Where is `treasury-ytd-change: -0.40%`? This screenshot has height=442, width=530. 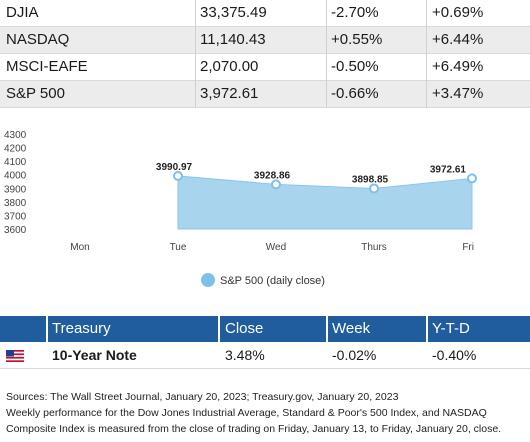 treasury-ytd-change: -0.40% is located at coordinates (454, 355).